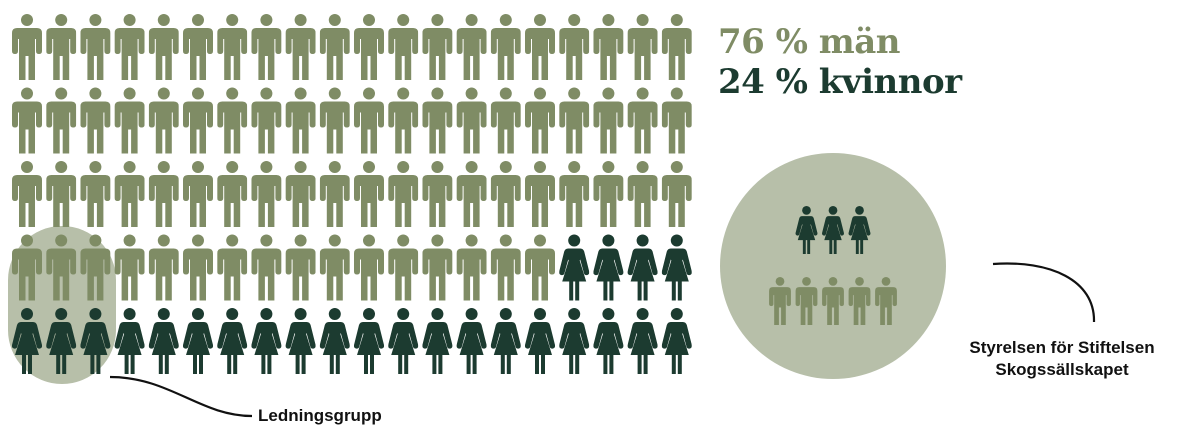 Image resolution: width=1189 pixels, height=430 pixels. What do you see at coordinates (320, 415) in the screenshot?
I see `management-group-label: Ledningsgrupp` at bounding box center [320, 415].